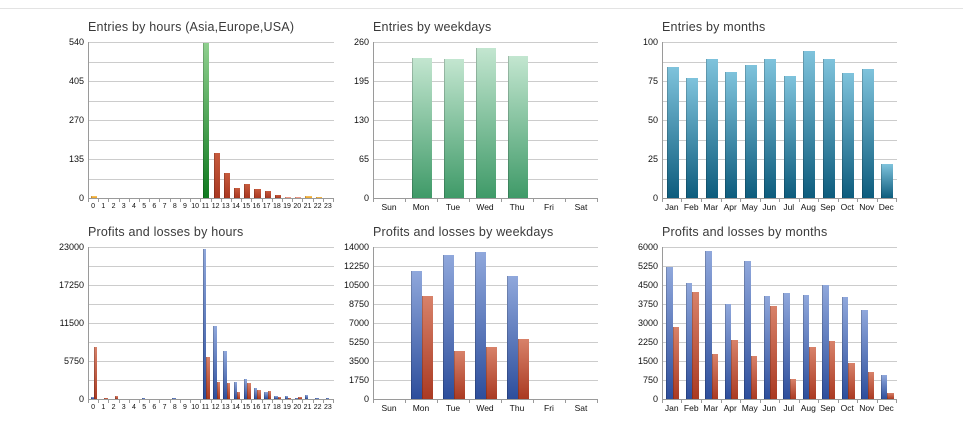 The height and width of the screenshot is (437, 963). What do you see at coordinates (246, 206) in the screenshot?
I see `x-category-label: 15` at bounding box center [246, 206].